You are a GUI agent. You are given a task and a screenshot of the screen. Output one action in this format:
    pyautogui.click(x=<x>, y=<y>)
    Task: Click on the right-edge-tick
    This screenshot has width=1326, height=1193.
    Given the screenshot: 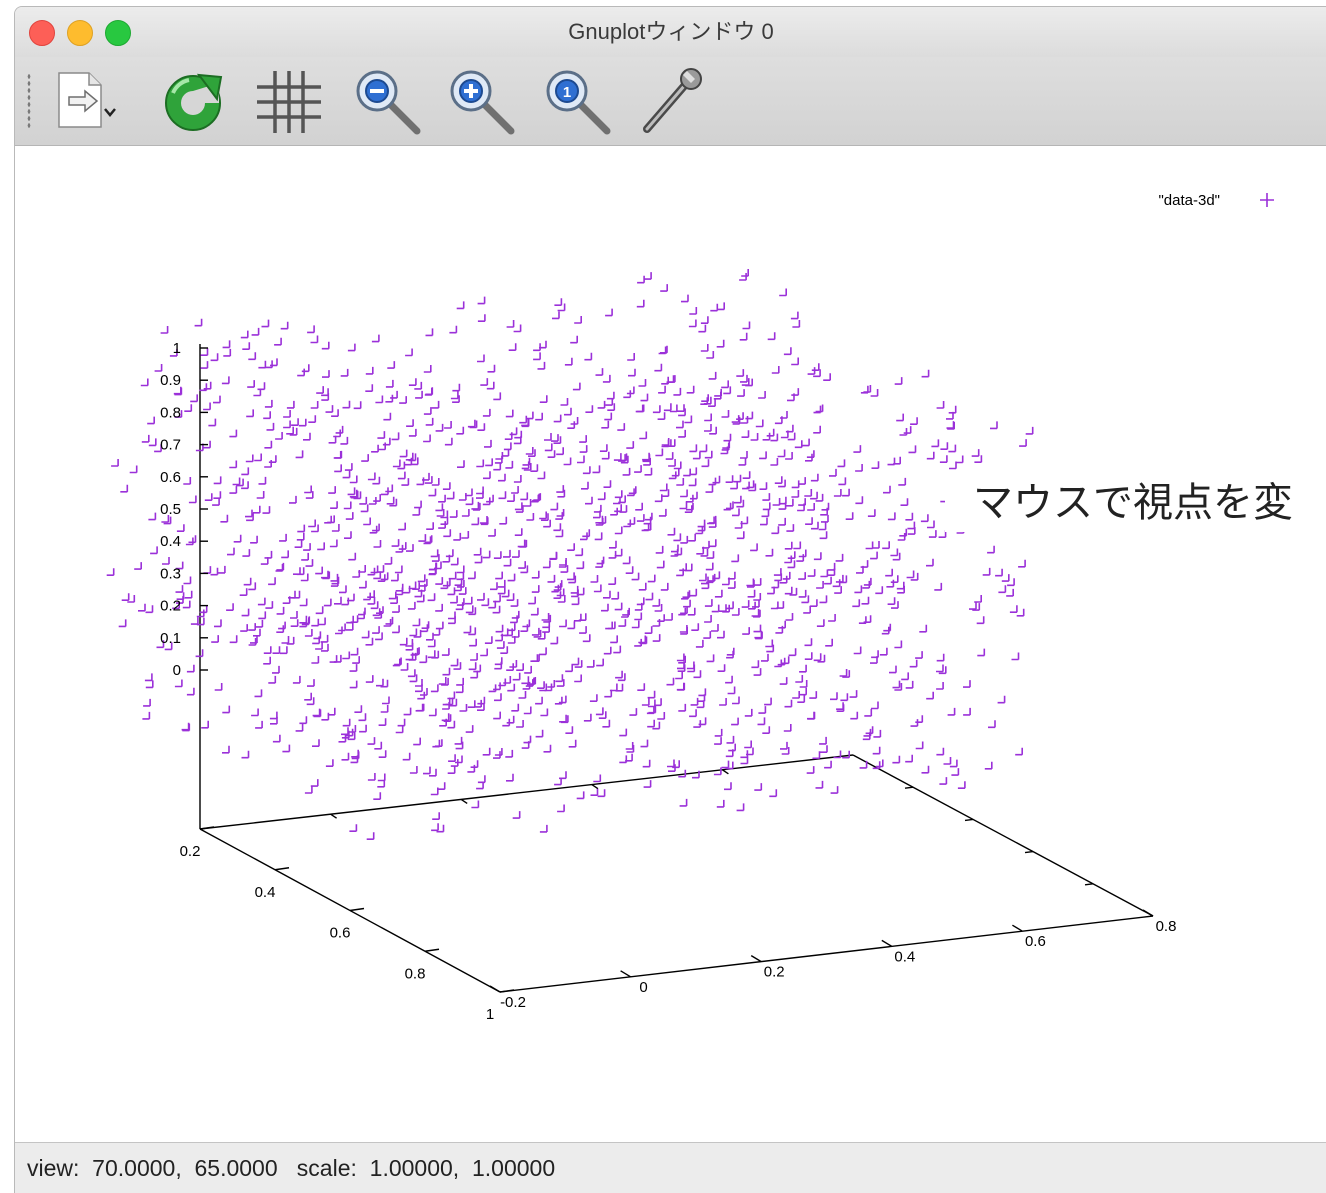 What is the action you would take?
    pyautogui.click(x=909, y=787)
    